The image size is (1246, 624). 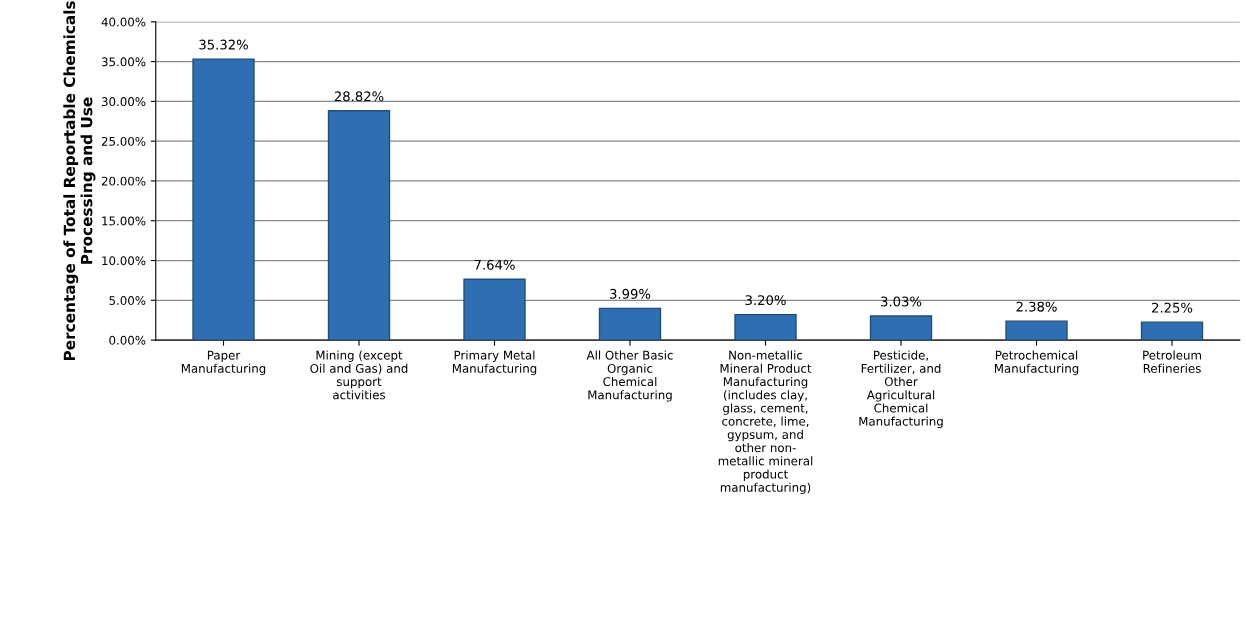 What do you see at coordinates (123, 141) in the screenshot?
I see `y-tick-label: 25.00%` at bounding box center [123, 141].